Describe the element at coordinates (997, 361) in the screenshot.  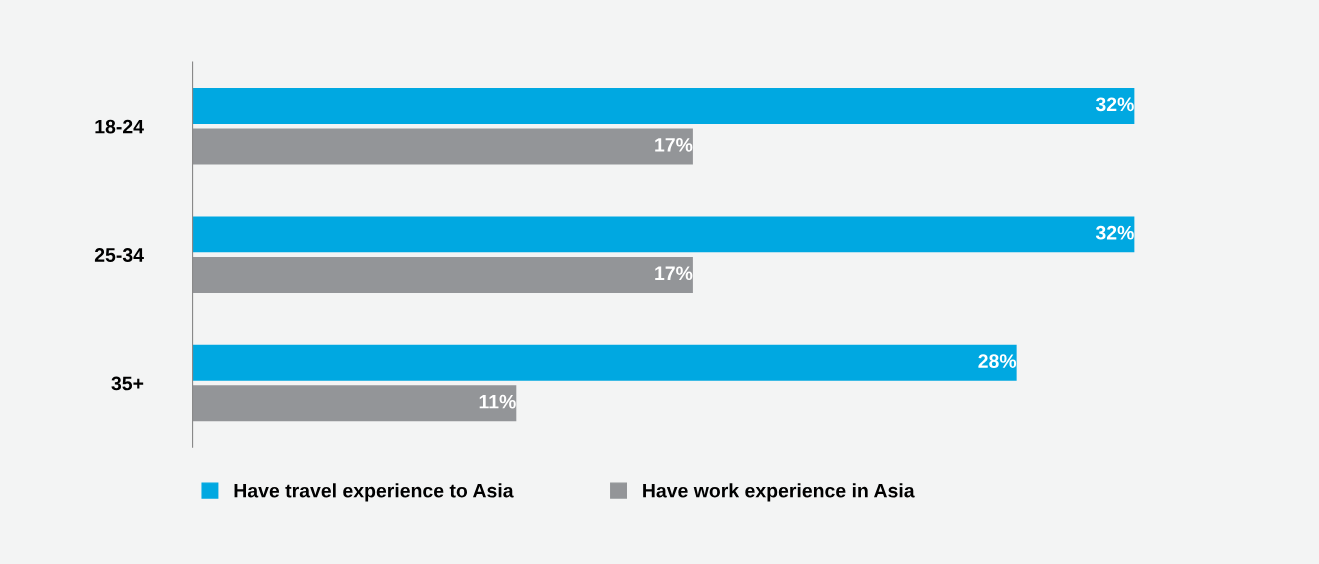
I see `data-label: 28%` at that location.